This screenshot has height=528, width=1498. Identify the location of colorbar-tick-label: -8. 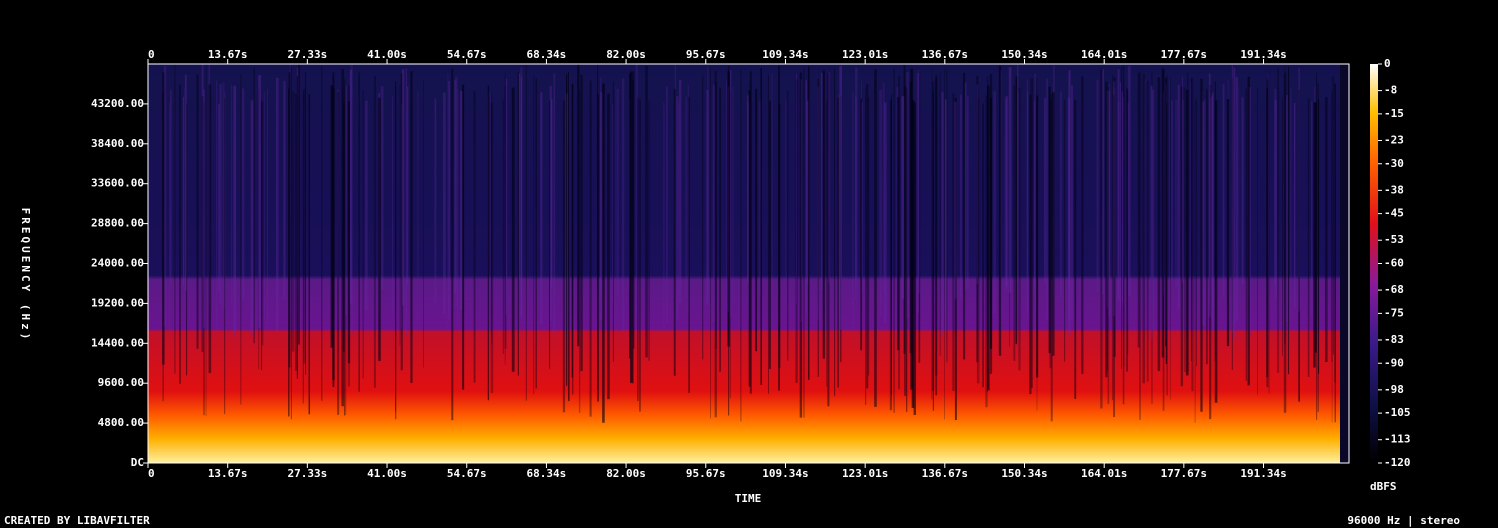
(1390, 90).